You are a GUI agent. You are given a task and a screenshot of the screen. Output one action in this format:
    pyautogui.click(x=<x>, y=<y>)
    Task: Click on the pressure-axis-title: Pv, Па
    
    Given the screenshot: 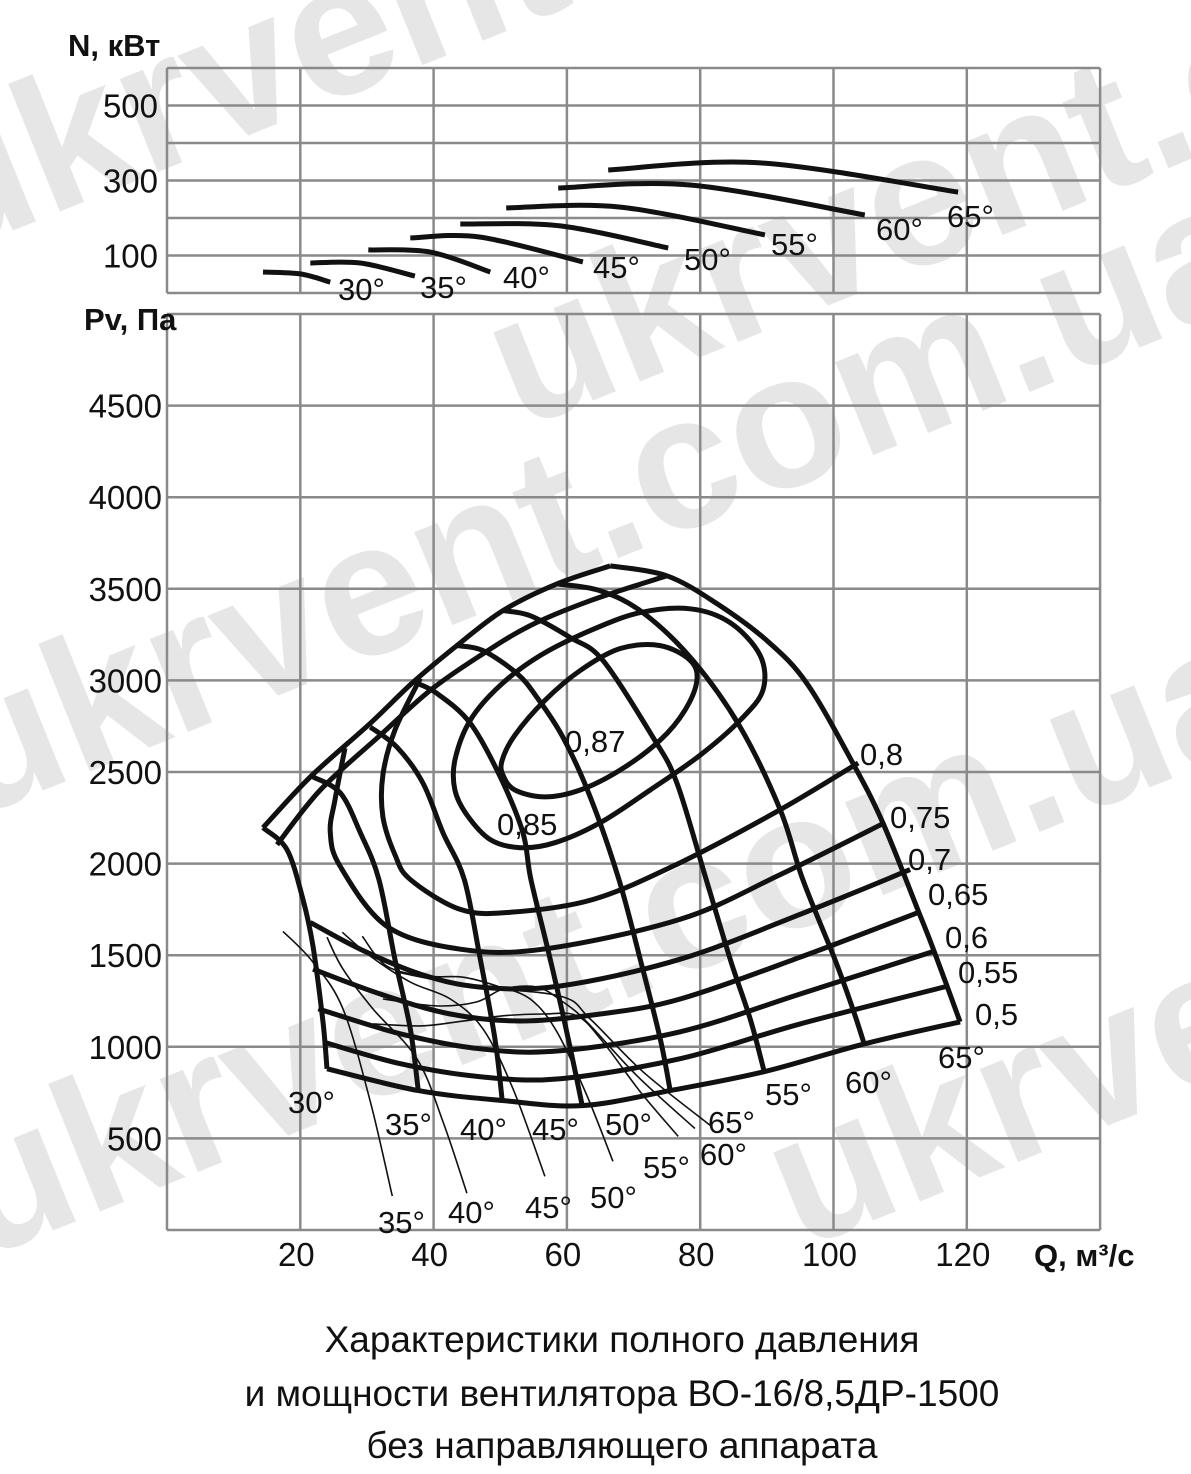 What is the action you would take?
    pyautogui.click(x=130, y=319)
    